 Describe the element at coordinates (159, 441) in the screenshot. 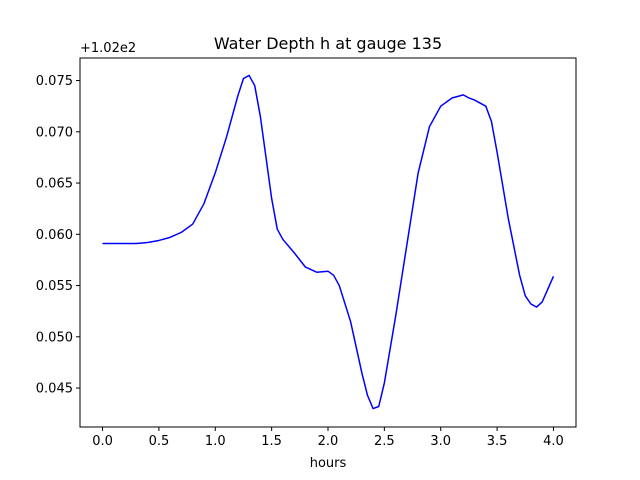

I see `x-tick-label: 0.5` at that location.